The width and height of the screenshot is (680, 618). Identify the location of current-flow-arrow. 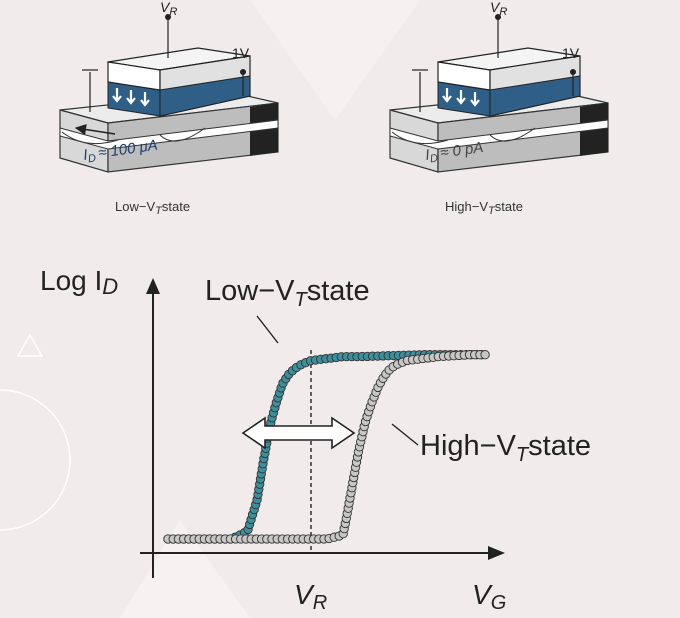
(95, 129).